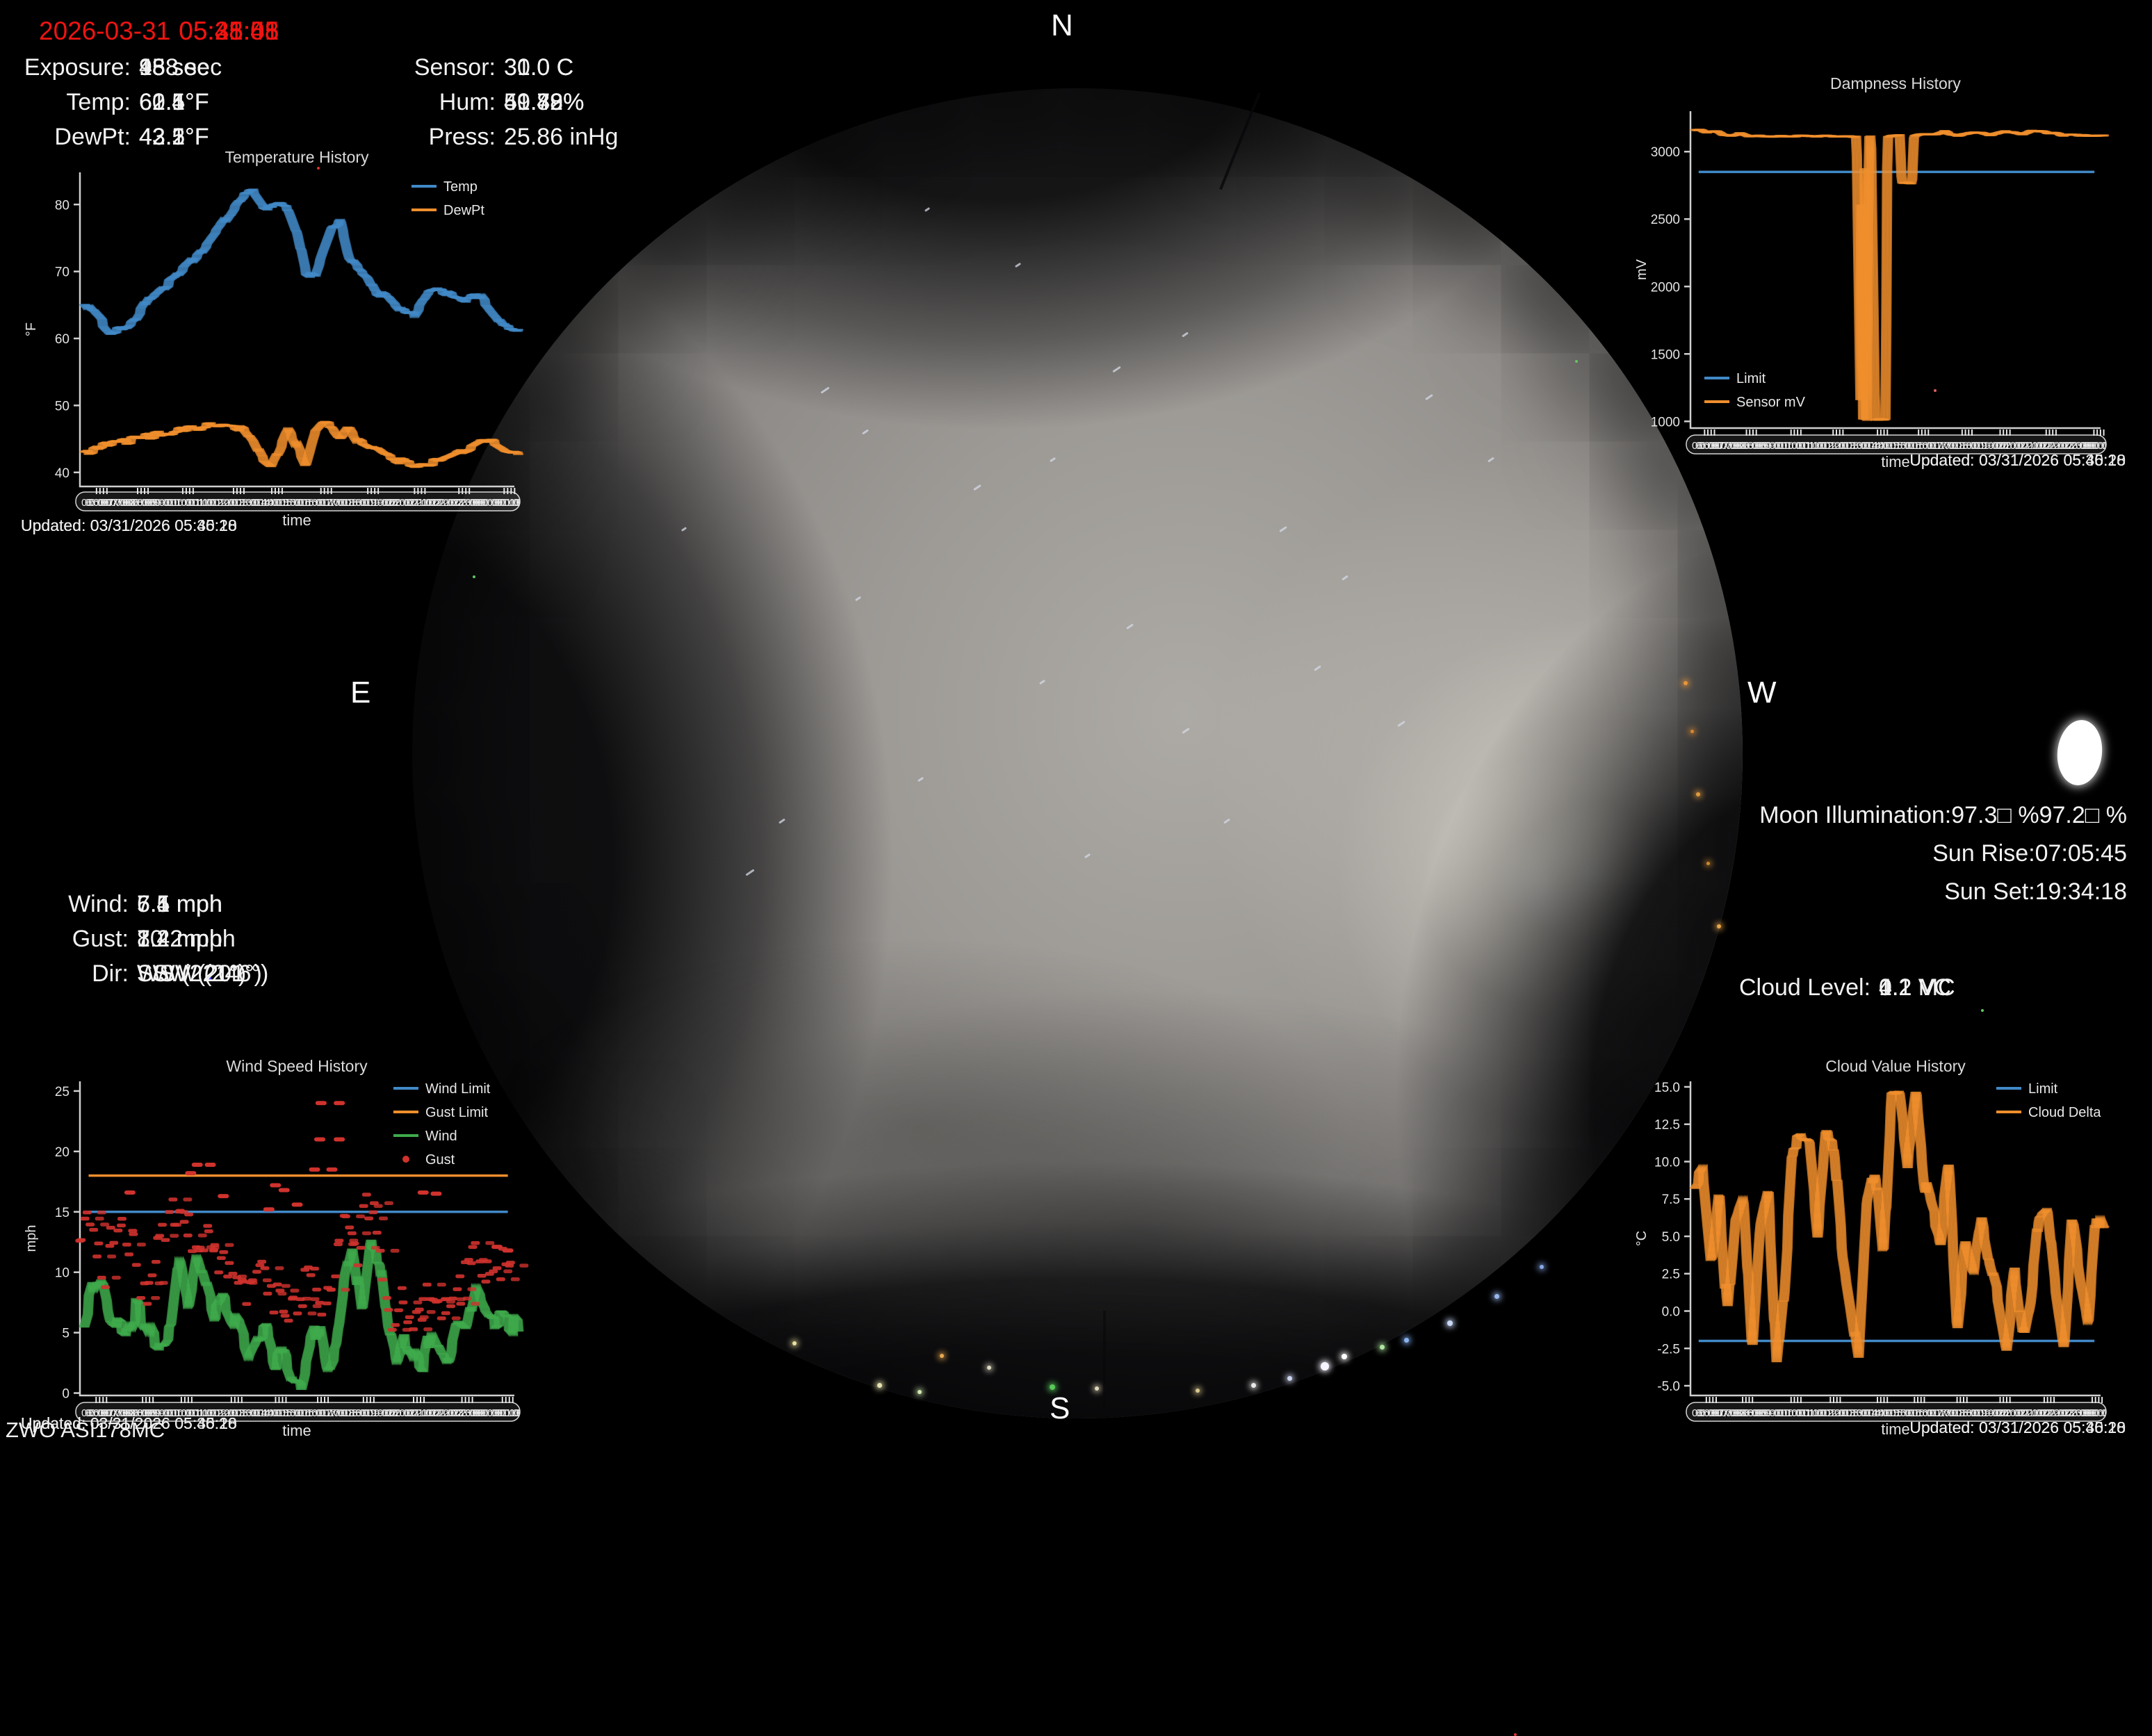 The height and width of the screenshot is (1736, 2152). Describe the element at coordinates (105, 31) in the screenshot. I see `field-label: 2026-03-31` at that location.